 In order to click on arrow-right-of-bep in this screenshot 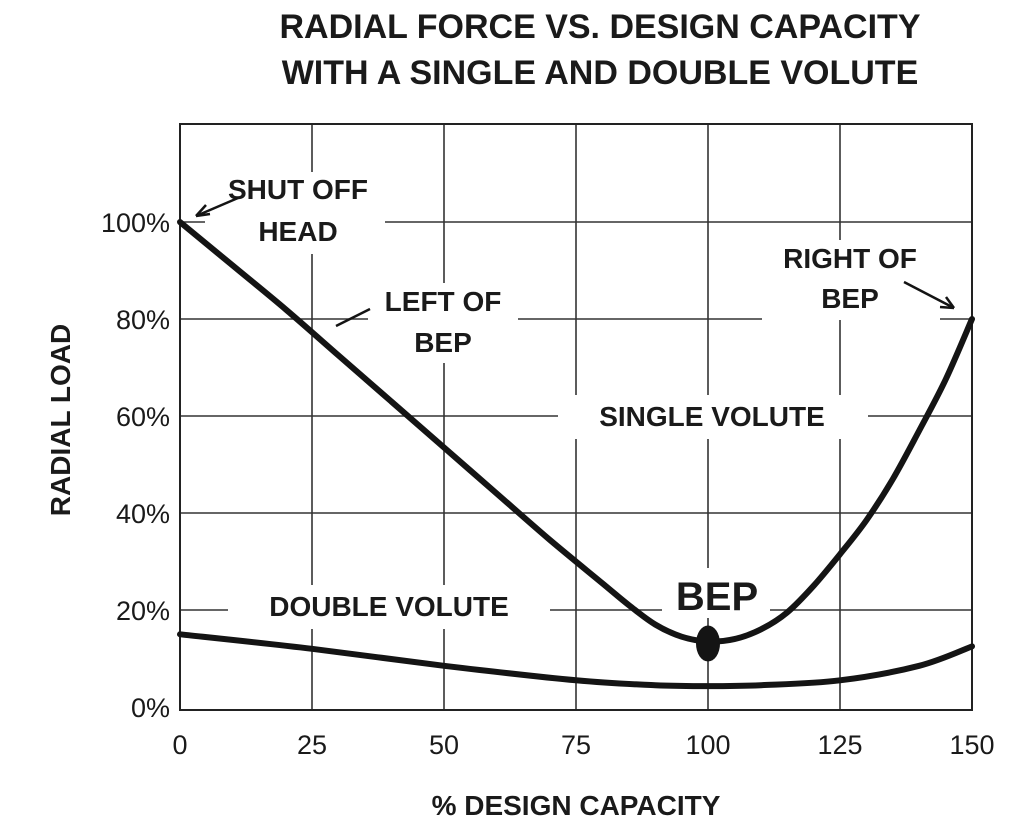, I will do `click(929, 295)`.